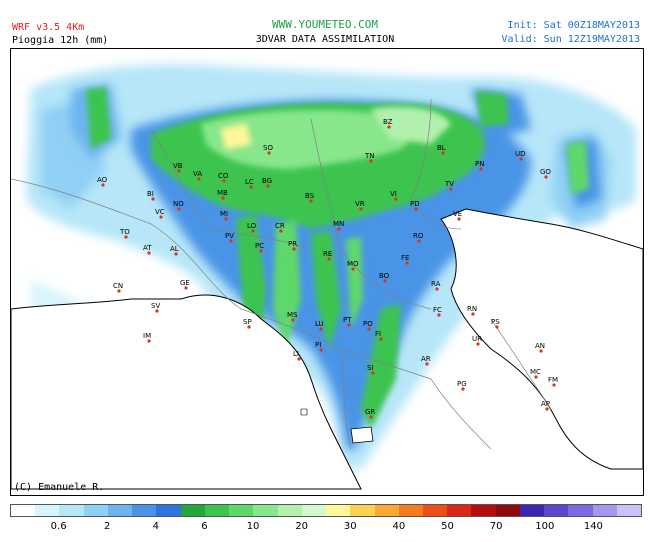  I want to click on city-label: VB, so click(178, 166).